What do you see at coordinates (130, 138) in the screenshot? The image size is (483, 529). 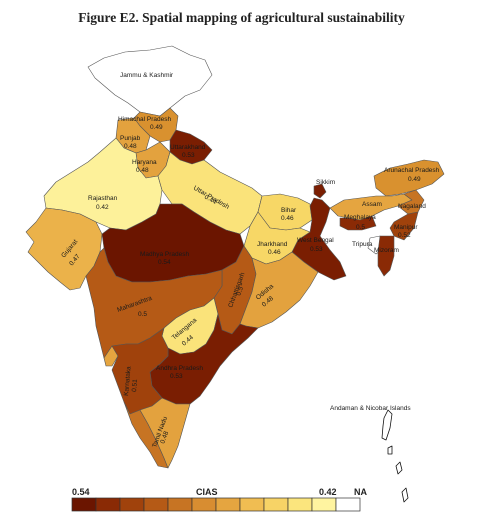 I see `label-punjab-name: Punjab` at bounding box center [130, 138].